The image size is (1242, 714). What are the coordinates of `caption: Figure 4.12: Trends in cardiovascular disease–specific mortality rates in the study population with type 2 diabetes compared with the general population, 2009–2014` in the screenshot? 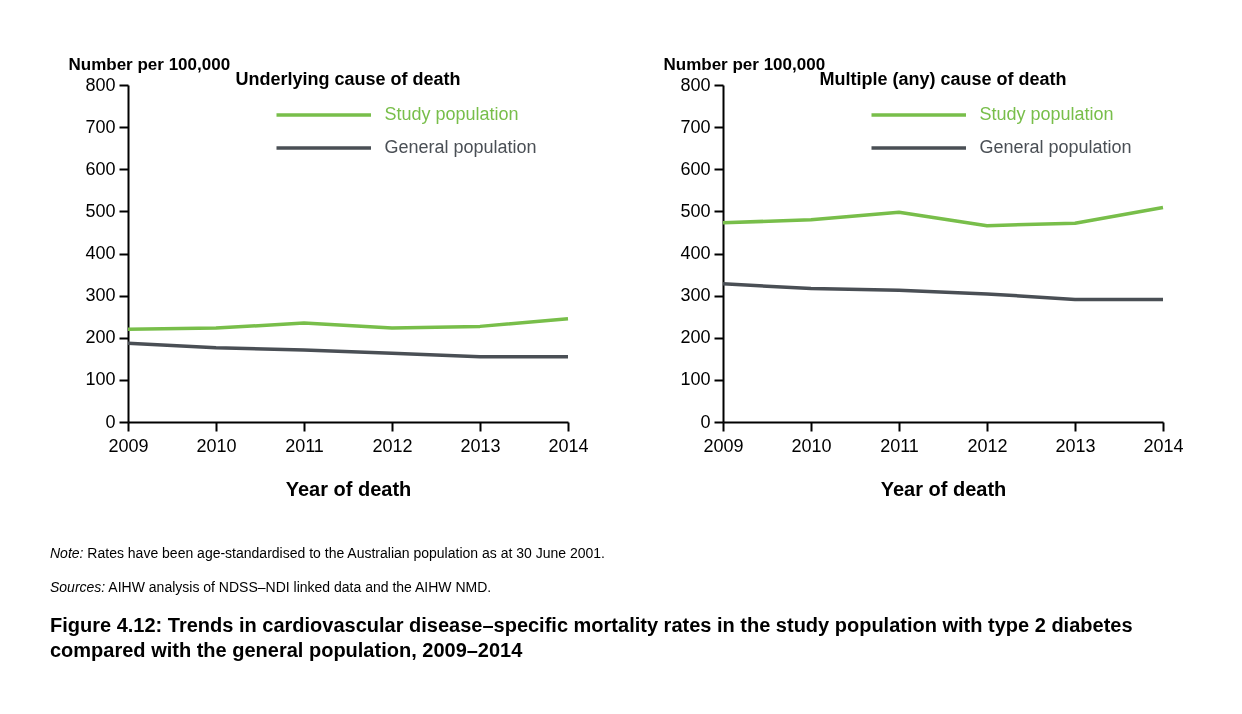 It's located at (592, 638).